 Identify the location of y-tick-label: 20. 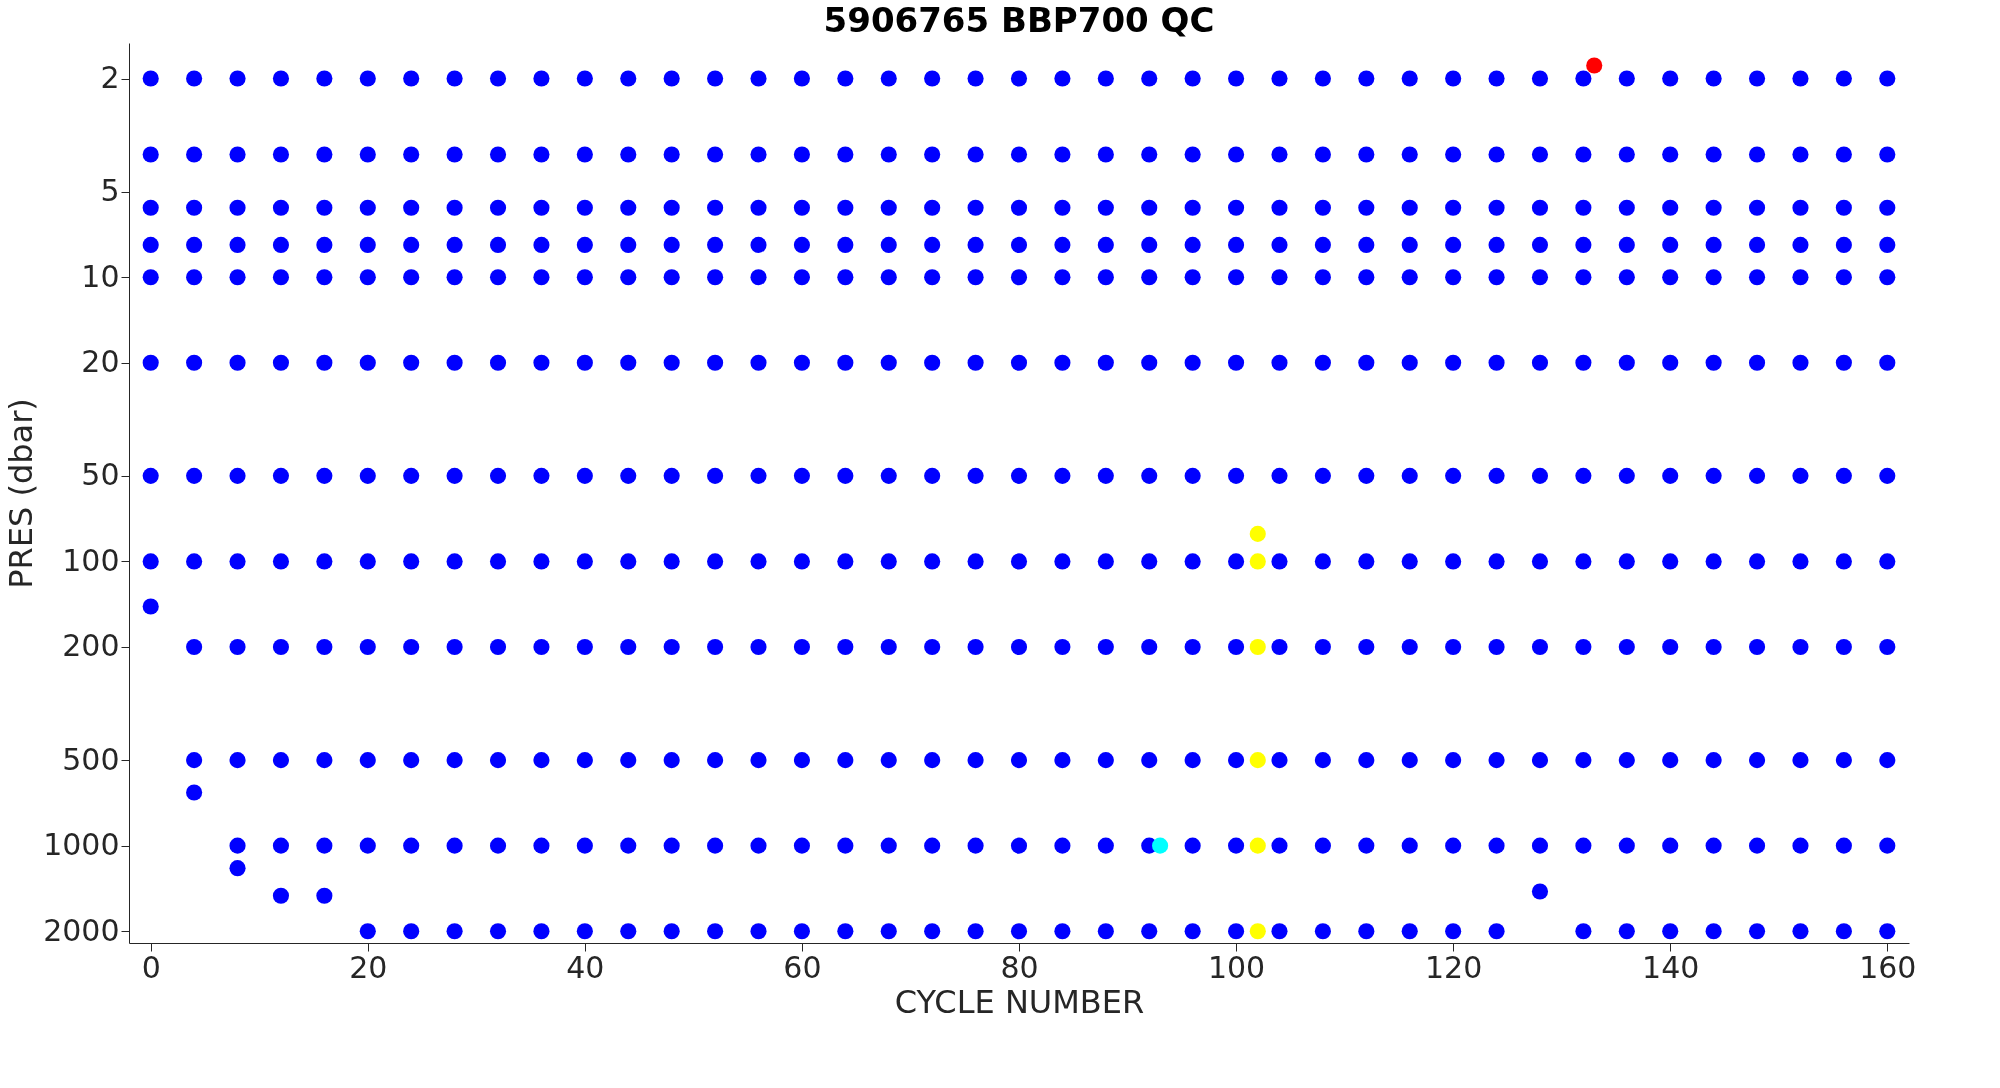
(100, 362).